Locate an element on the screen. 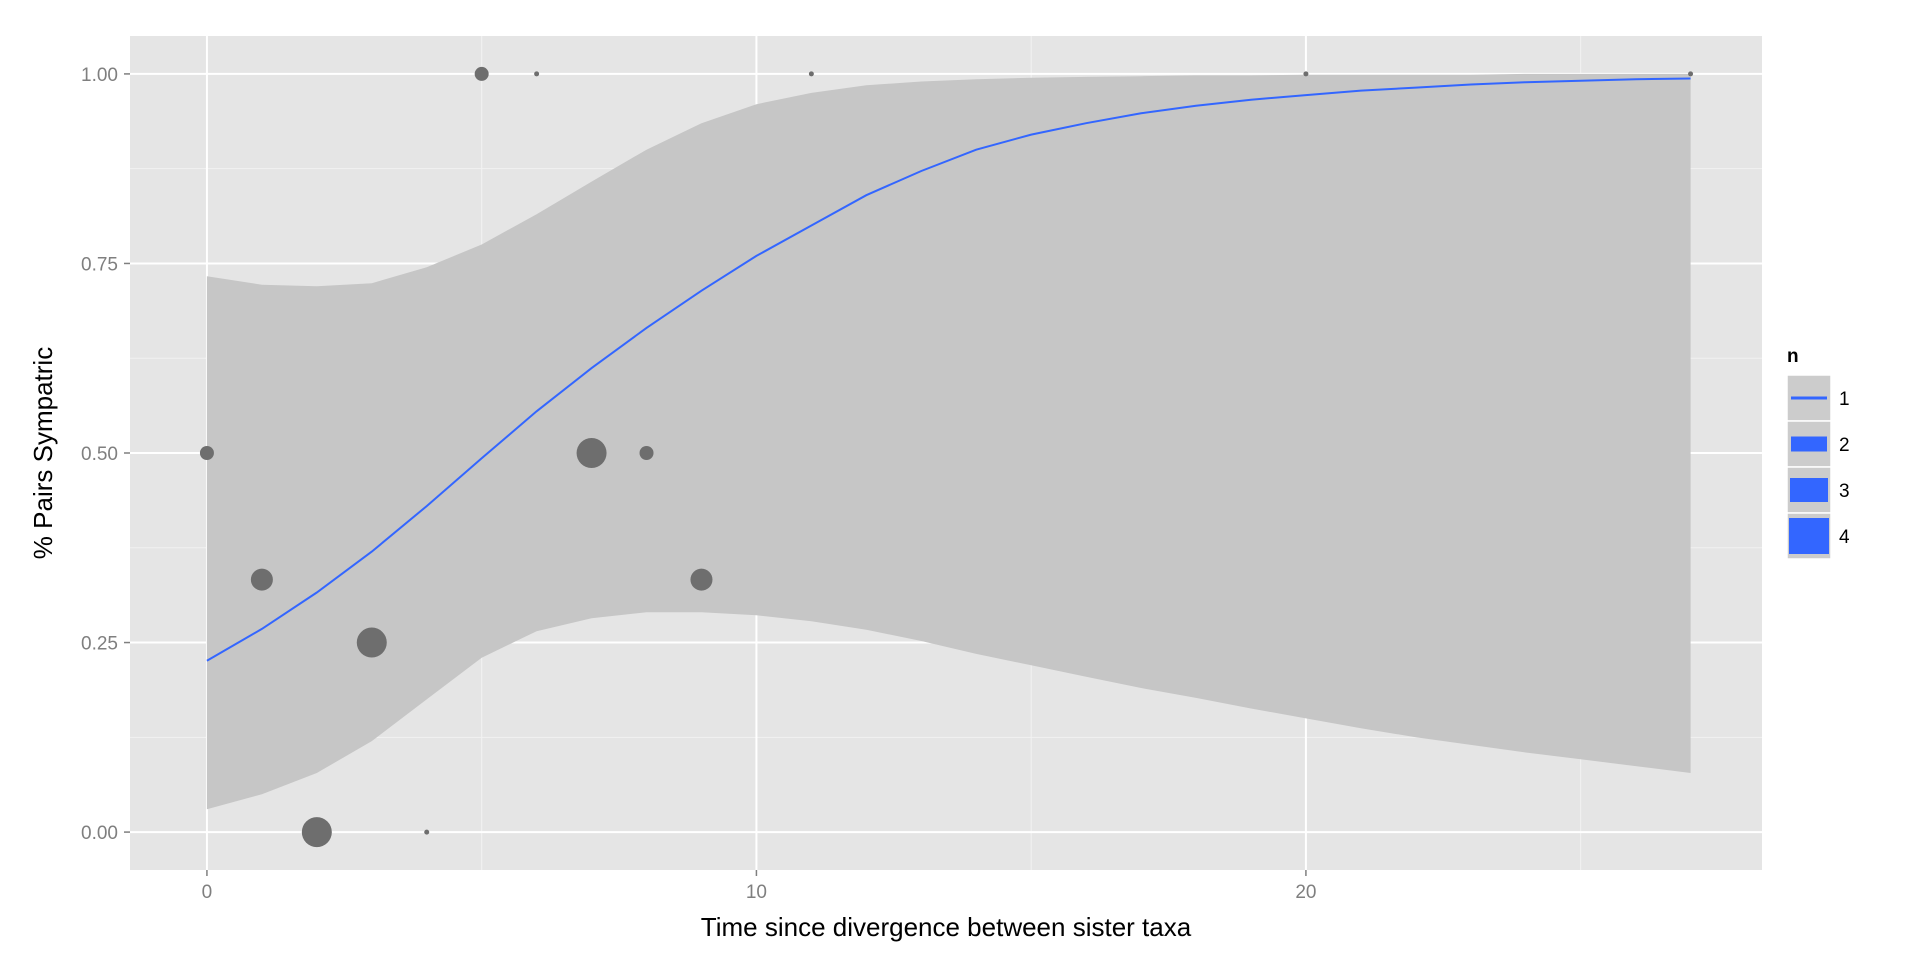  legend-label: 1 is located at coordinates (1844, 399).